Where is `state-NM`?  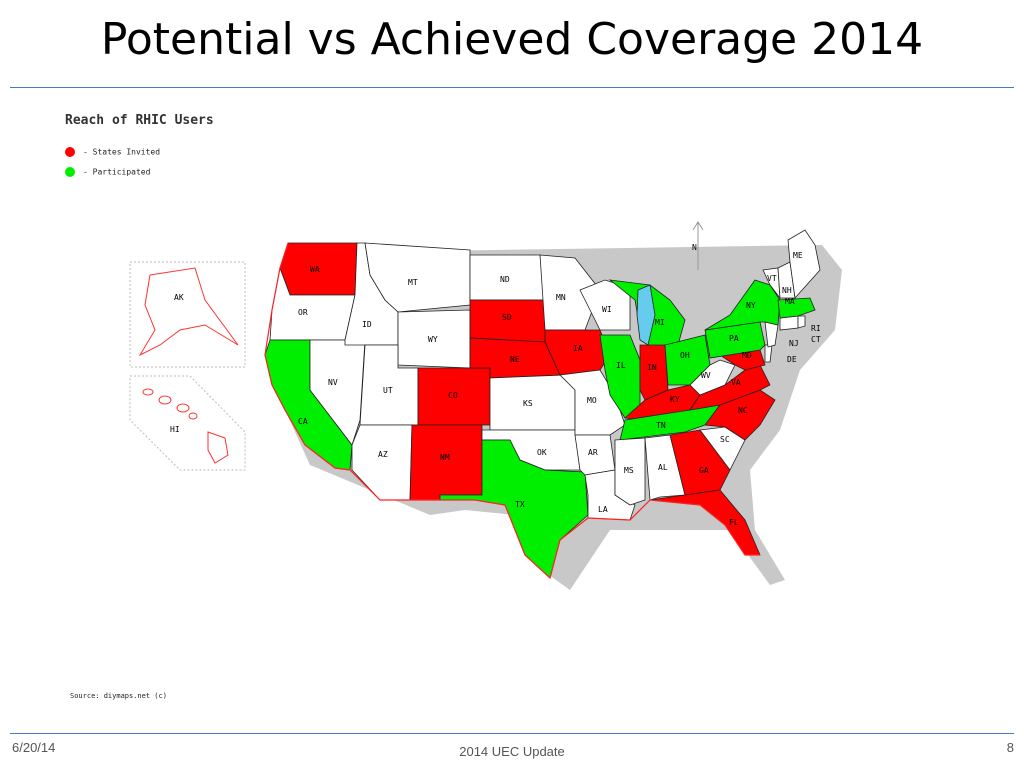 state-NM is located at coordinates (446, 462).